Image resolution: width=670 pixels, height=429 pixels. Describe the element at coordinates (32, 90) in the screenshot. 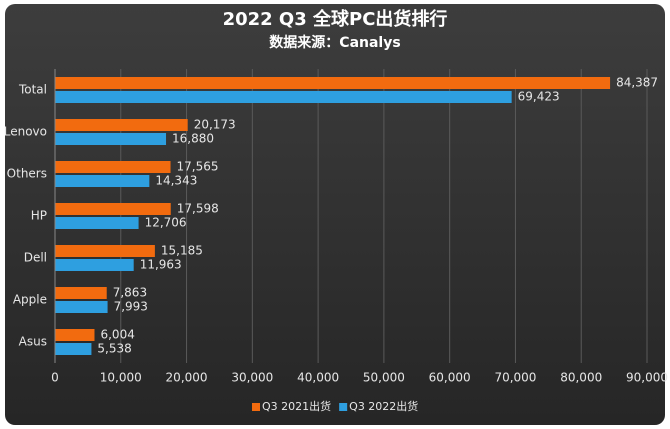

I see `y-tick-label: Total` at that location.